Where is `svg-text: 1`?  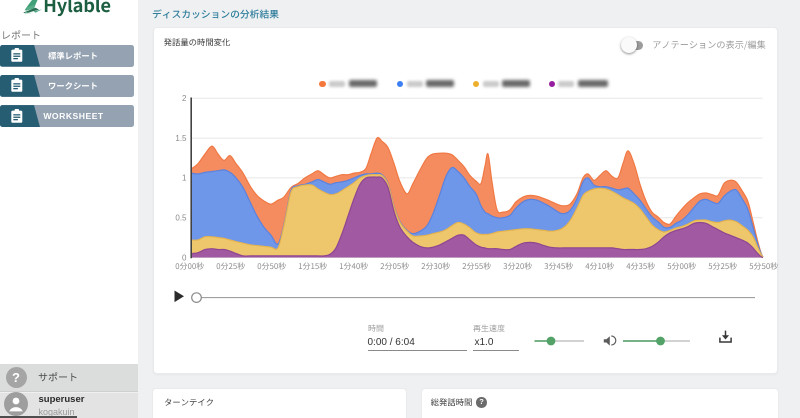
svg-text: 1 is located at coordinates (184, 178).